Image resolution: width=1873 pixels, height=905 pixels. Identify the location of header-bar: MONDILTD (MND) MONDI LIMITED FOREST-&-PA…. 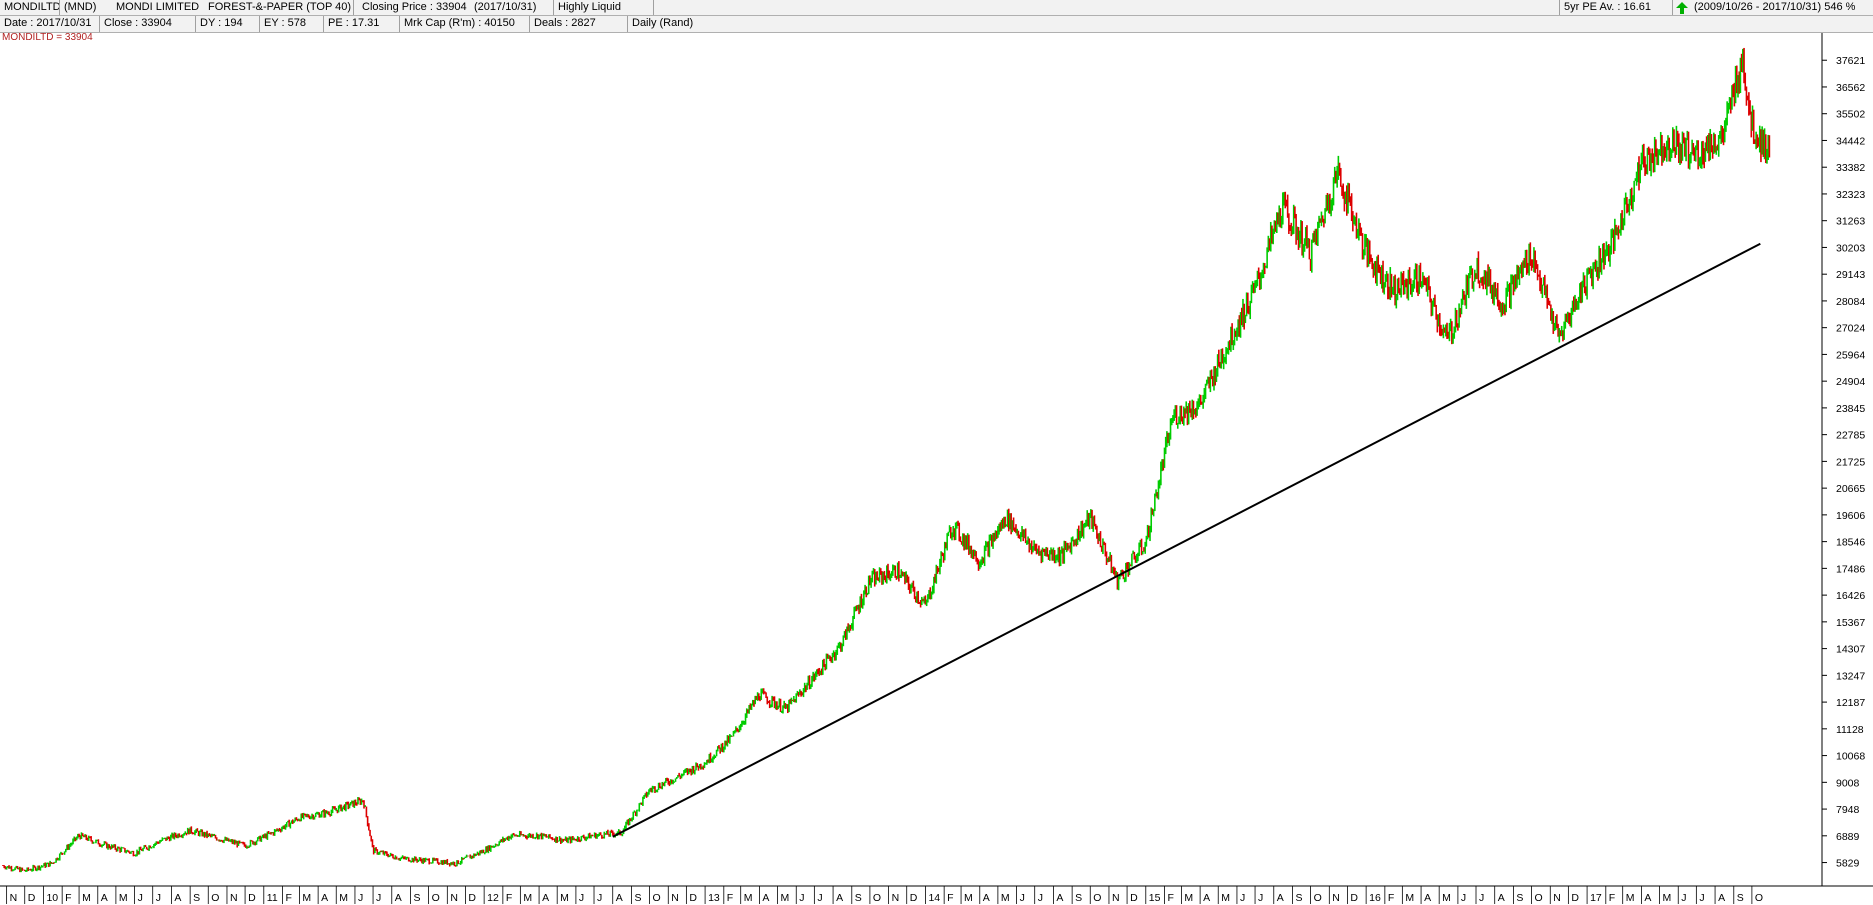
(936, 8).